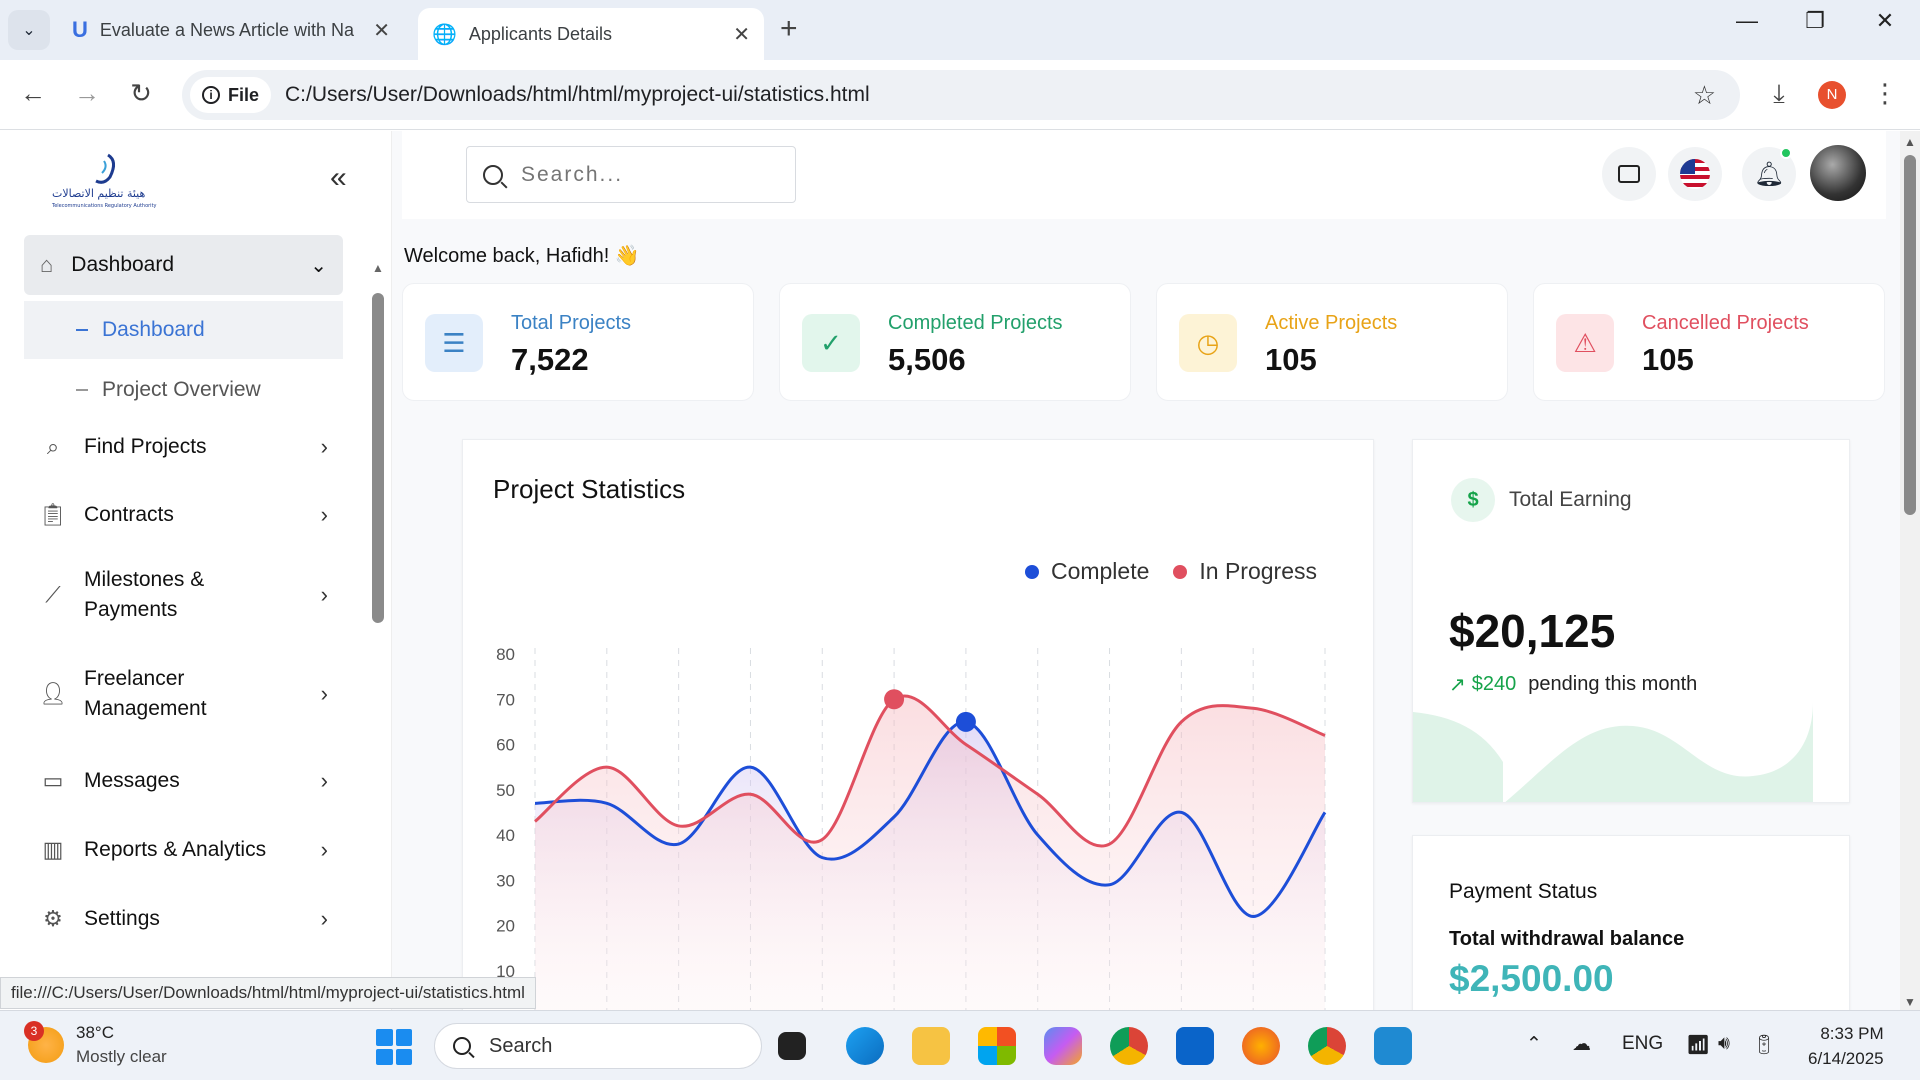 This screenshot has height=1080, width=1920. I want to click on highlight-point, so click(965, 721).